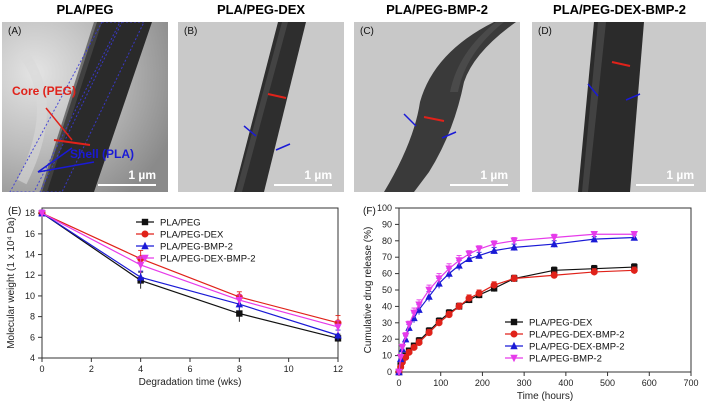  I want to click on y-tick-label: 30, so click(387, 323).